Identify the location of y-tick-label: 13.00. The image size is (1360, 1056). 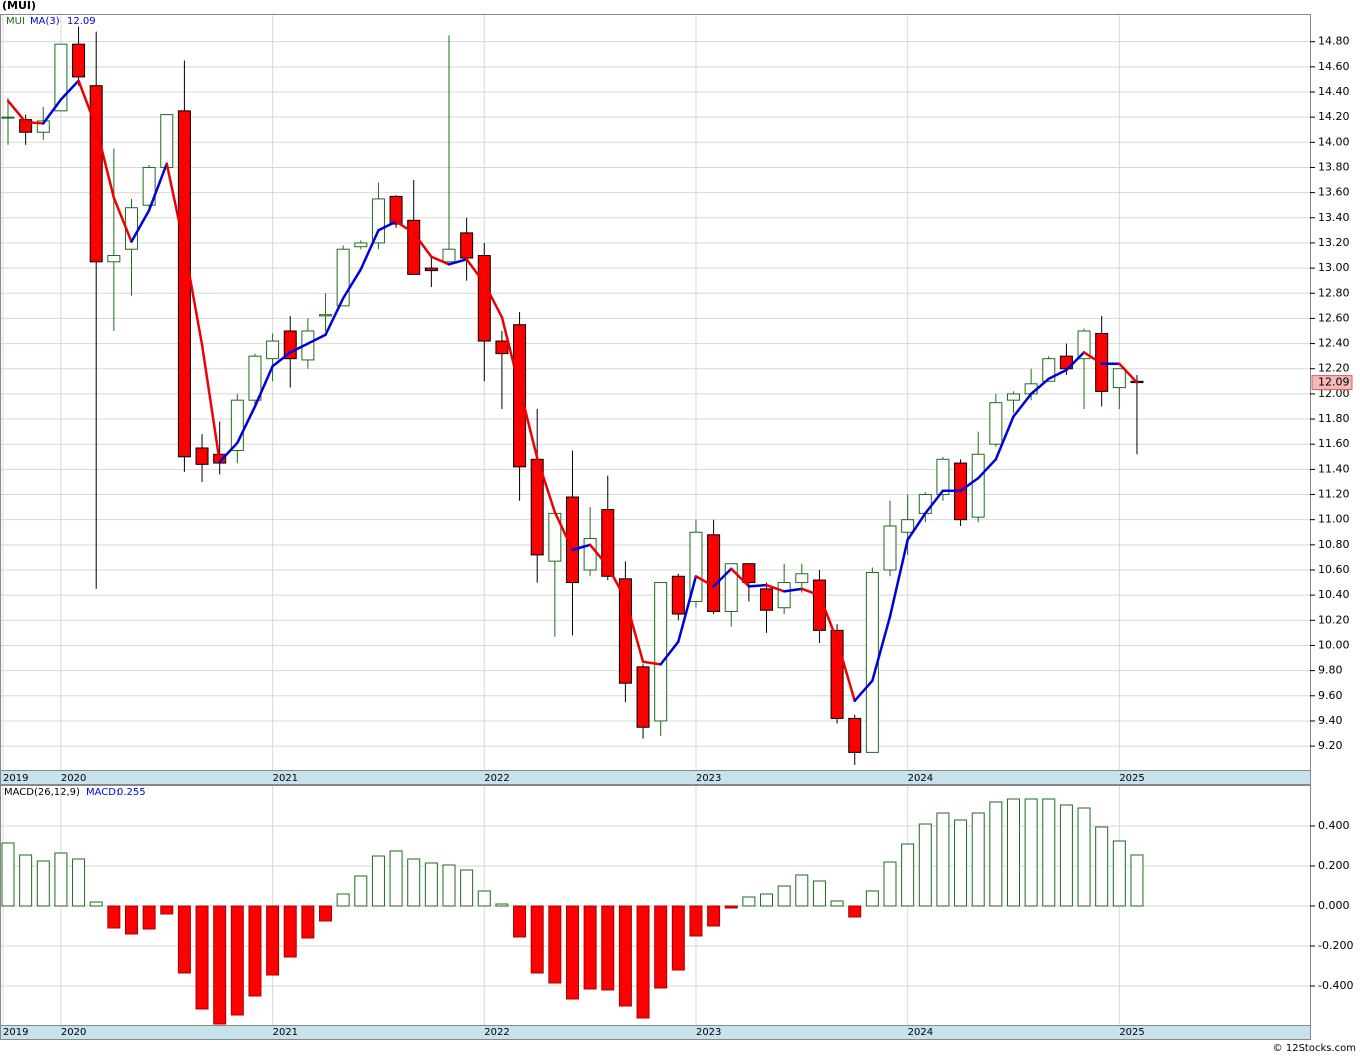
(1334, 267).